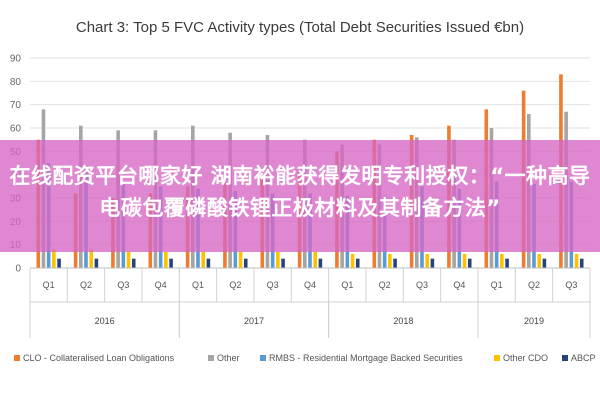  What do you see at coordinates (403, 321) in the screenshot?
I see `year-label: 2018` at bounding box center [403, 321].